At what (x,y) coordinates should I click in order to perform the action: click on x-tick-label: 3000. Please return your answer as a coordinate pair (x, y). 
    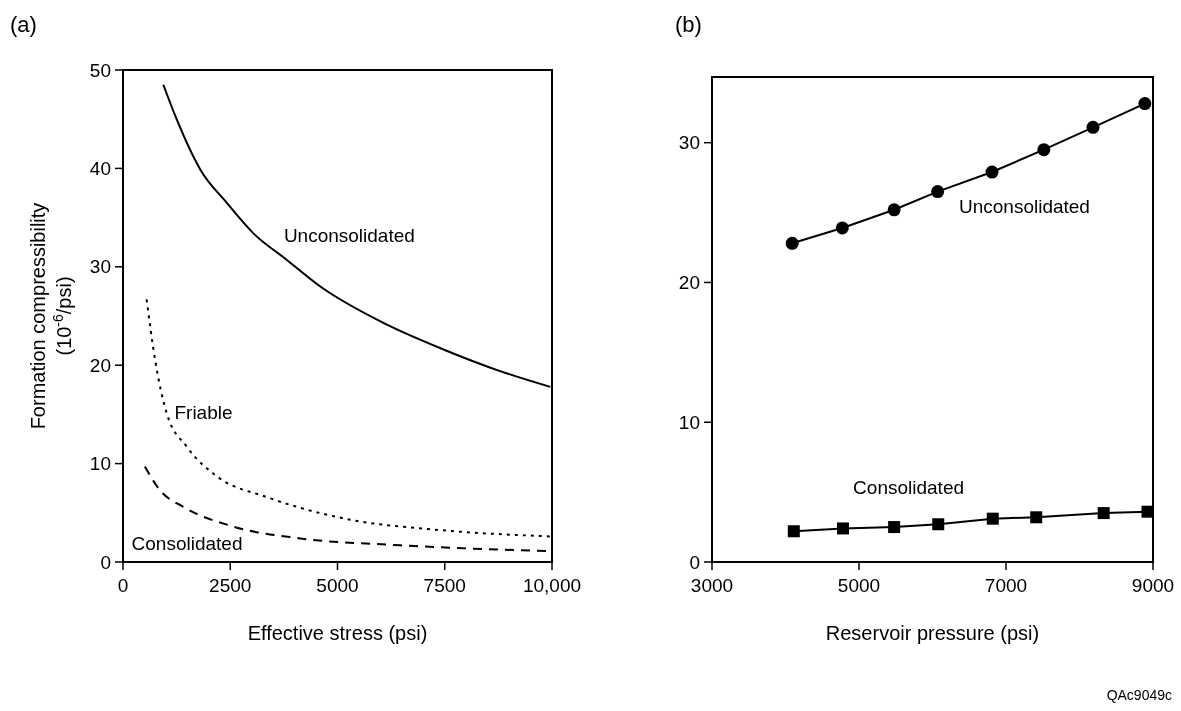
    Looking at the image, I should click on (712, 585).